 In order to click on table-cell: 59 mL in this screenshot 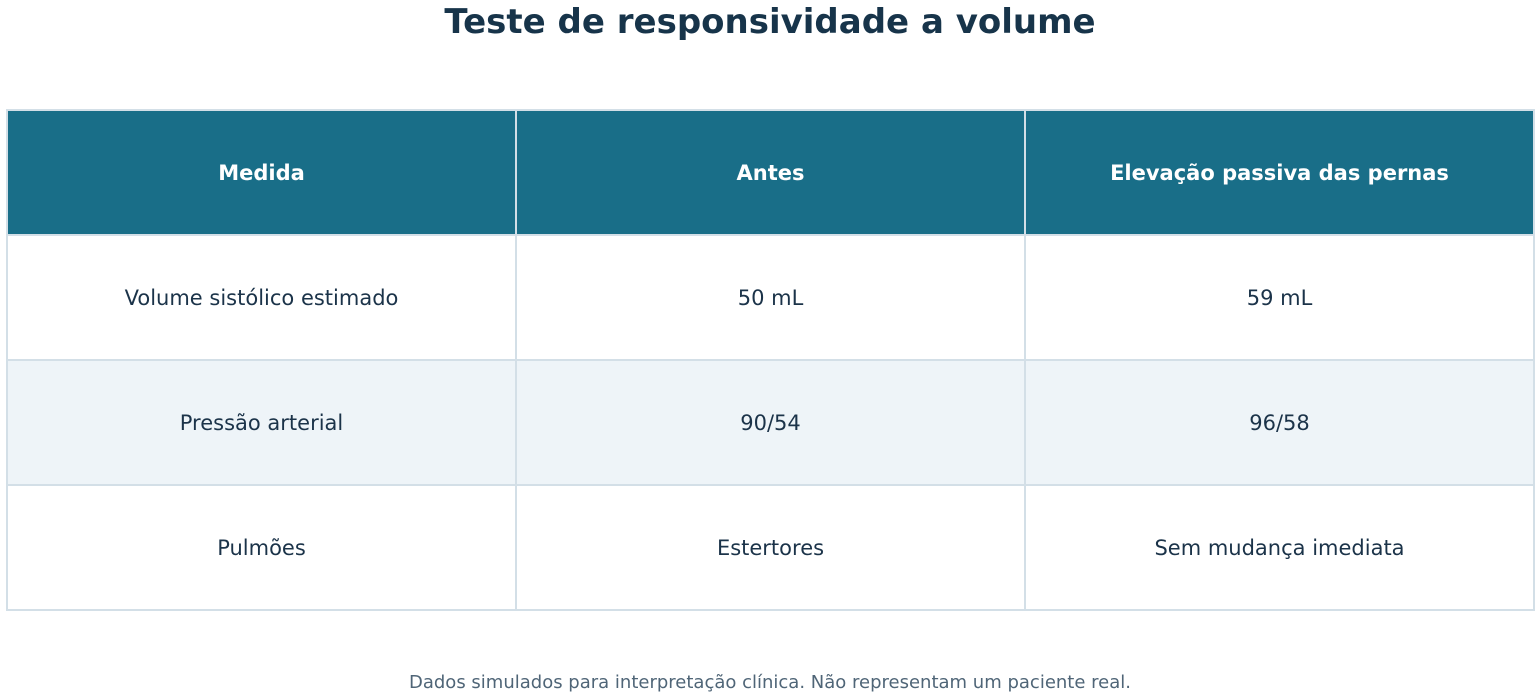, I will do `click(1279, 297)`.